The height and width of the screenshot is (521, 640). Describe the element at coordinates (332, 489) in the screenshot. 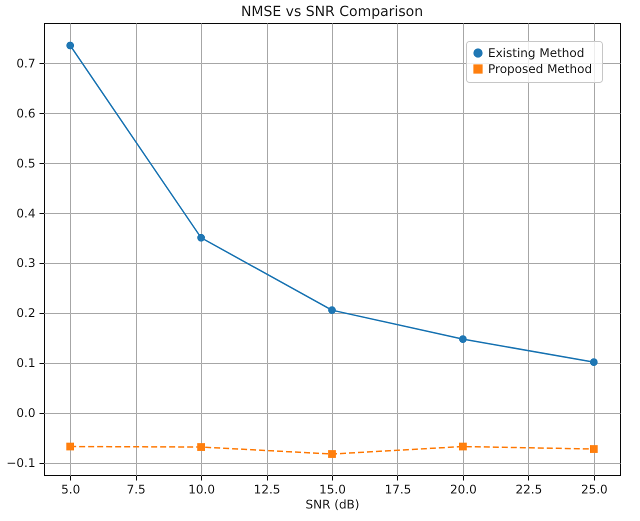

I see `x-tick-label: 15.0` at that location.